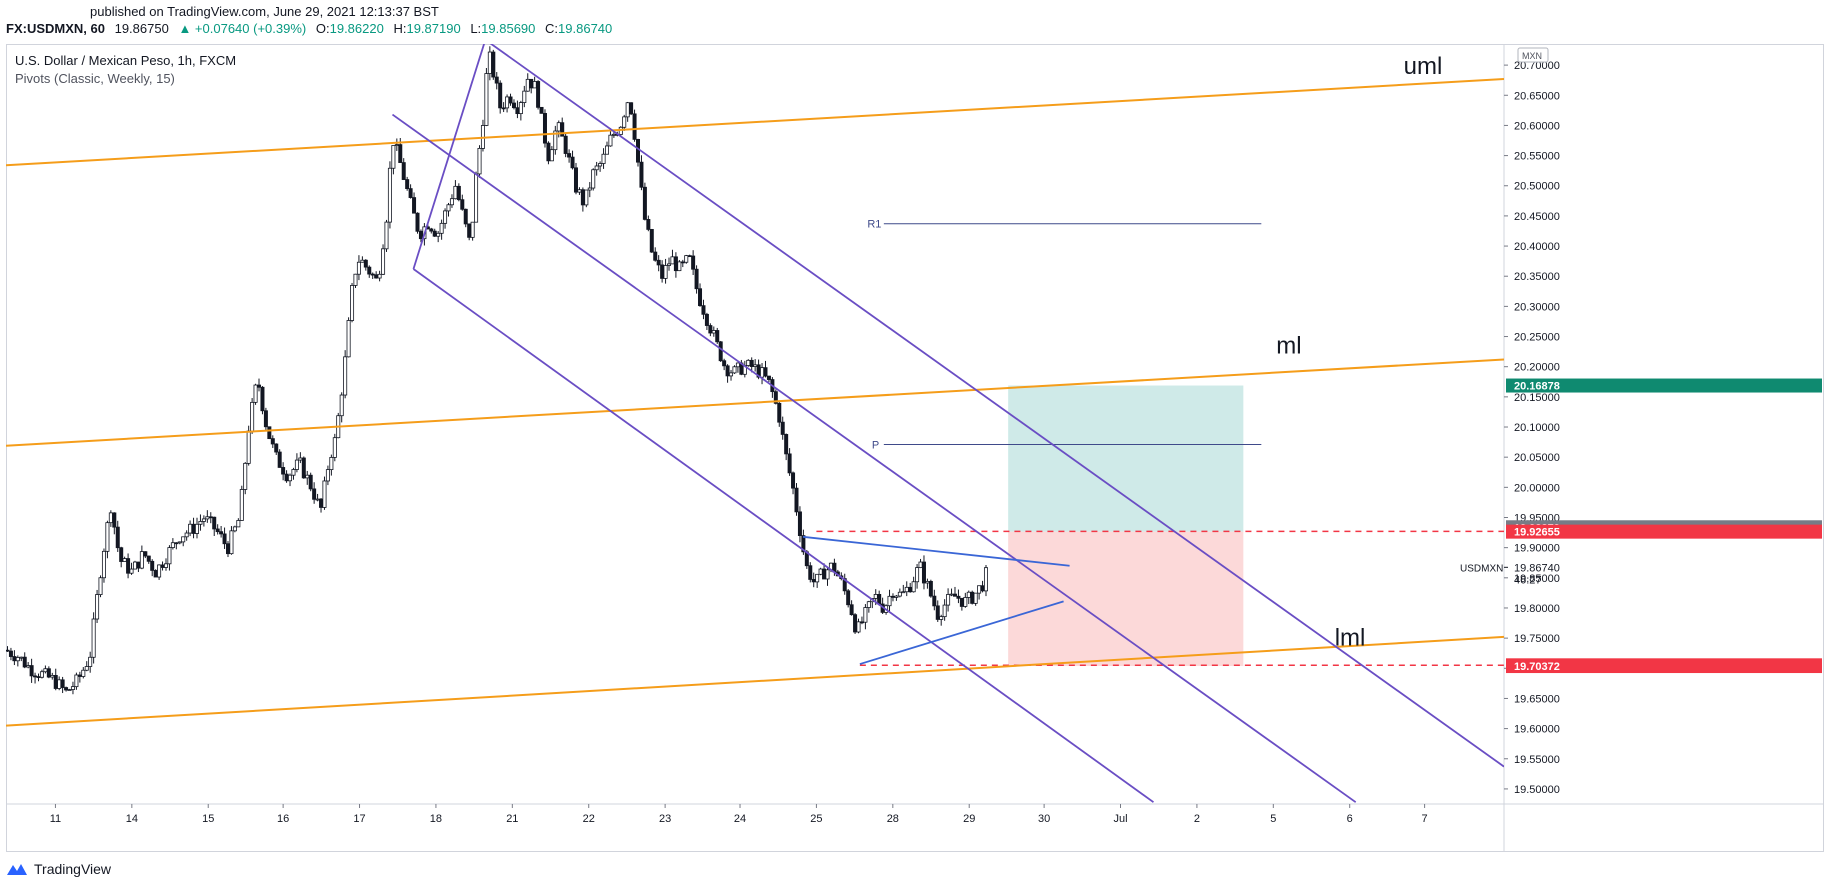 Image resolution: width=1828 pixels, height=887 pixels. What do you see at coordinates (893, 819) in the screenshot?
I see `x-tick-label: 28` at bounding box center [893, 819].